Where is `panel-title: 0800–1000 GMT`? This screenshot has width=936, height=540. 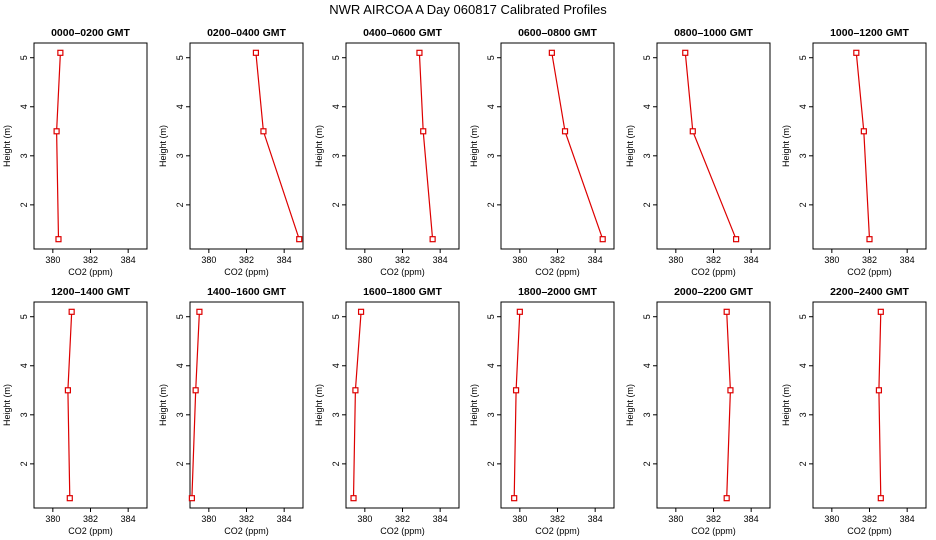
panel-title: 0800–1000 GMT is located at coordinates (713, 33).